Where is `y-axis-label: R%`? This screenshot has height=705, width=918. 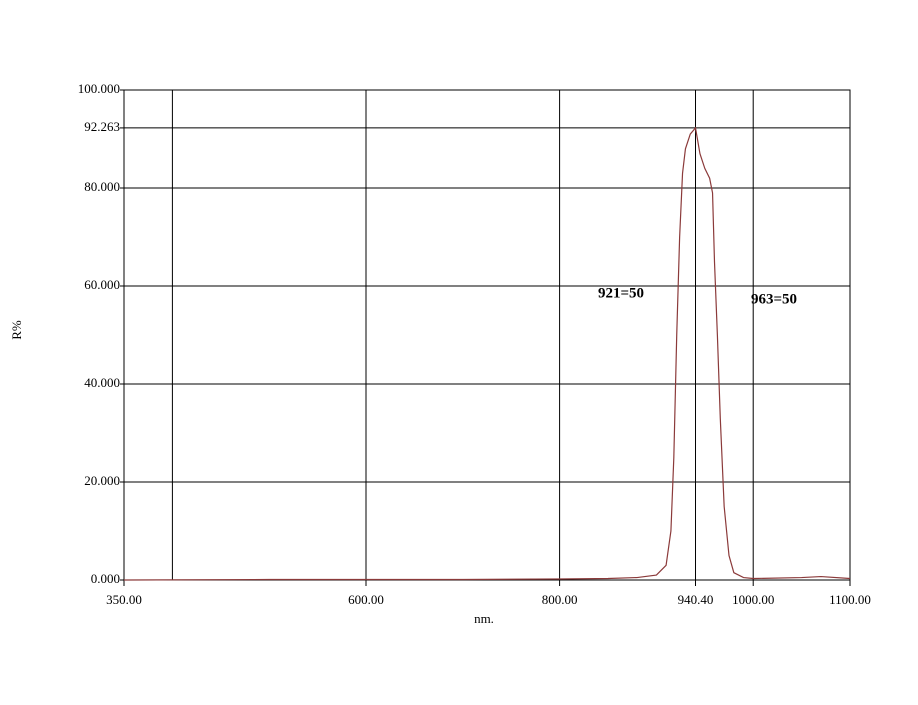 y-axis-label: R% is located at coordinates (16, 330).